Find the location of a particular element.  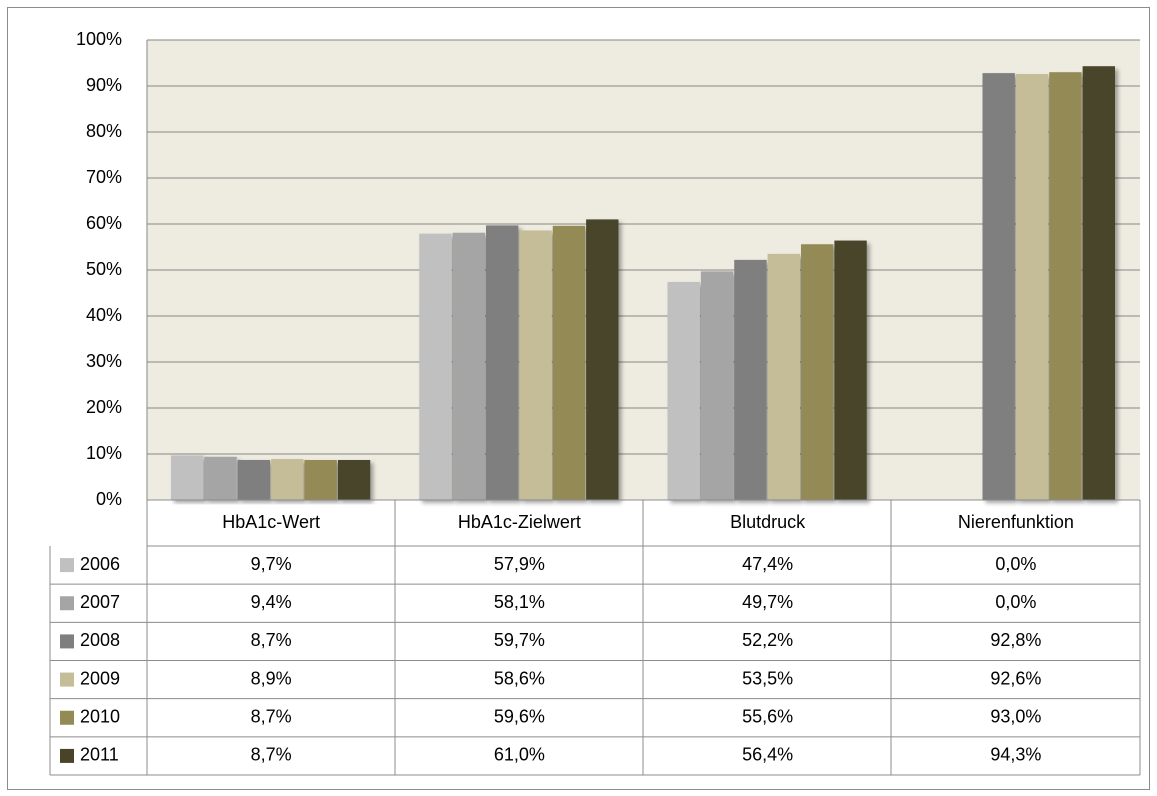

table-cell: 47,4% is located at coordinates (767, 564).